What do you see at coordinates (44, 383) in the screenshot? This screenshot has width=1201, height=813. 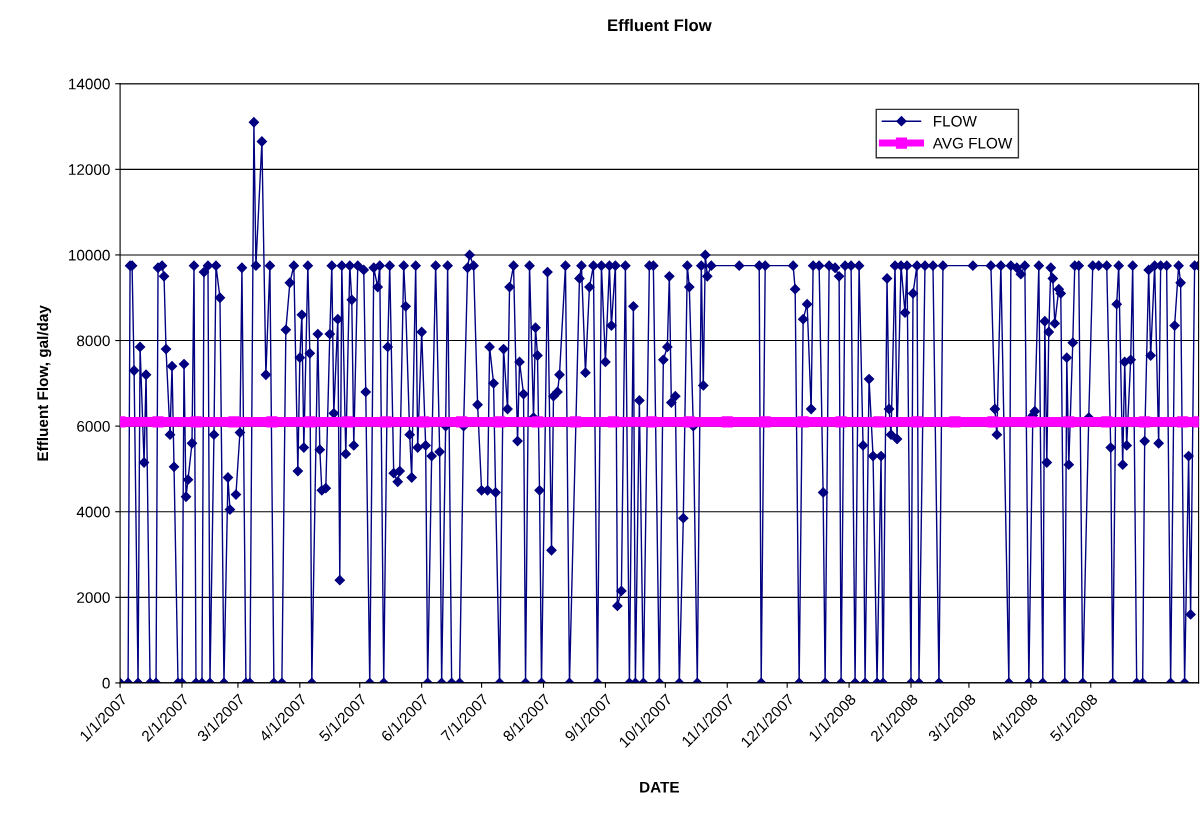 I see `y-axis-title: Effluent Flow, gal/day` at bounding box center [44, 383].